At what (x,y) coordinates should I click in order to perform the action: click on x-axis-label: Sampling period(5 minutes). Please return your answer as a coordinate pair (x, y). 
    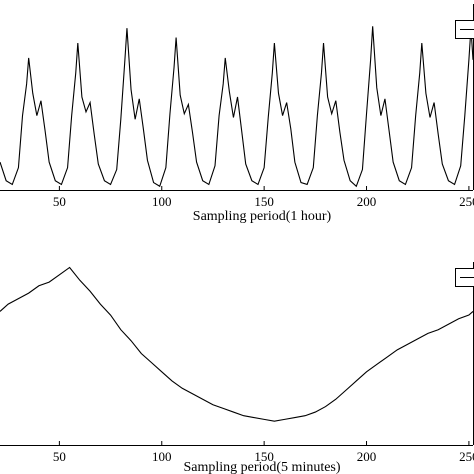
    Looking at the image, I should click on (261, 467).